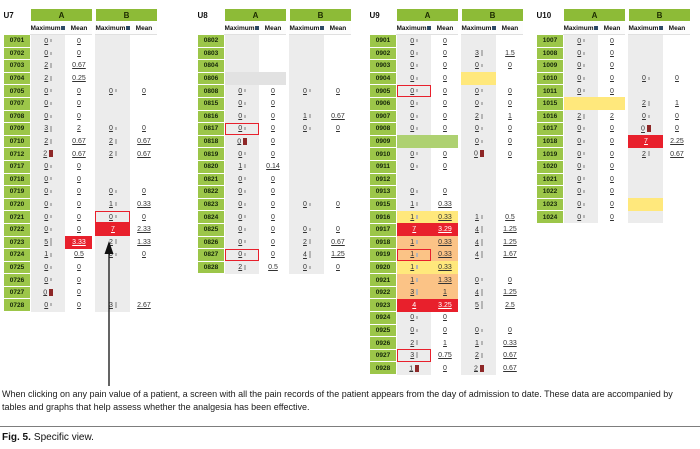 Image resolution: width=700 pixels, height=449 pixels. Describe the element at coordinates (414, 230) in the screenshot. I see `pain-value-link: 7` at that location.